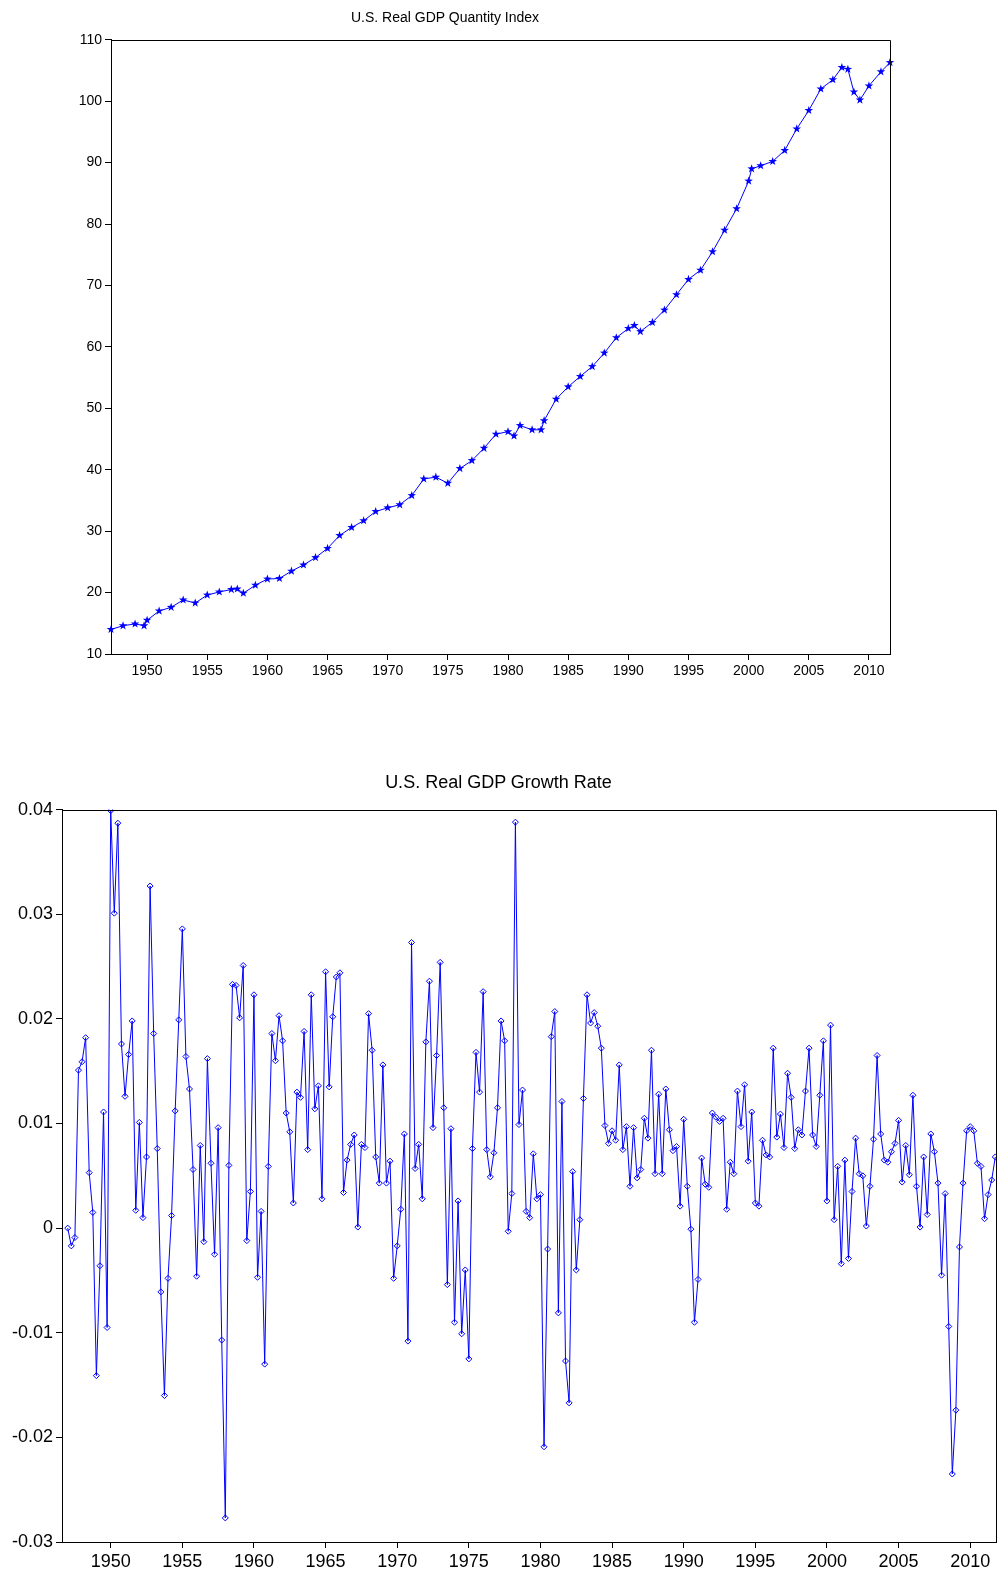 The width and height of the screenshot is (1001, 1572). Describe the element at coordinates (94, 530) in the screenshot. I see `y-tick-label: 30` at that location.